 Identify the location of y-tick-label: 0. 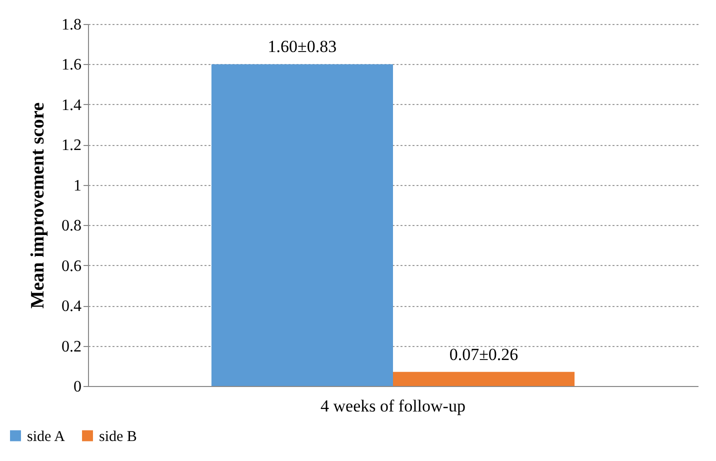
(78, 387).